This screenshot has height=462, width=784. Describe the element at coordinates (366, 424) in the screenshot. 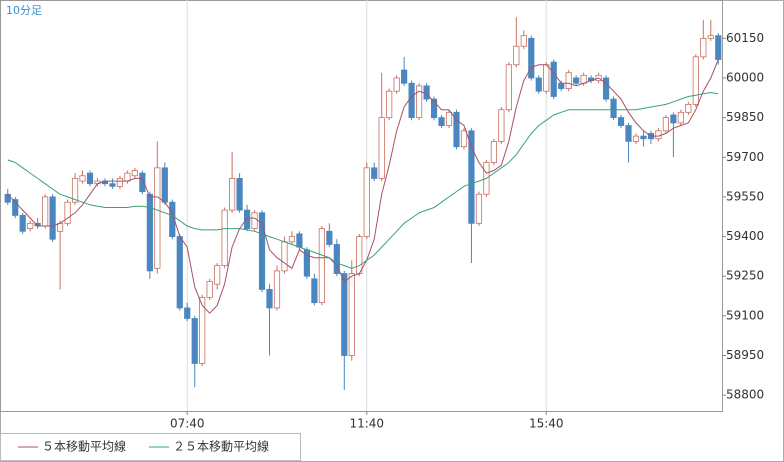

I see `x-tick-label: 11:40` at that location.